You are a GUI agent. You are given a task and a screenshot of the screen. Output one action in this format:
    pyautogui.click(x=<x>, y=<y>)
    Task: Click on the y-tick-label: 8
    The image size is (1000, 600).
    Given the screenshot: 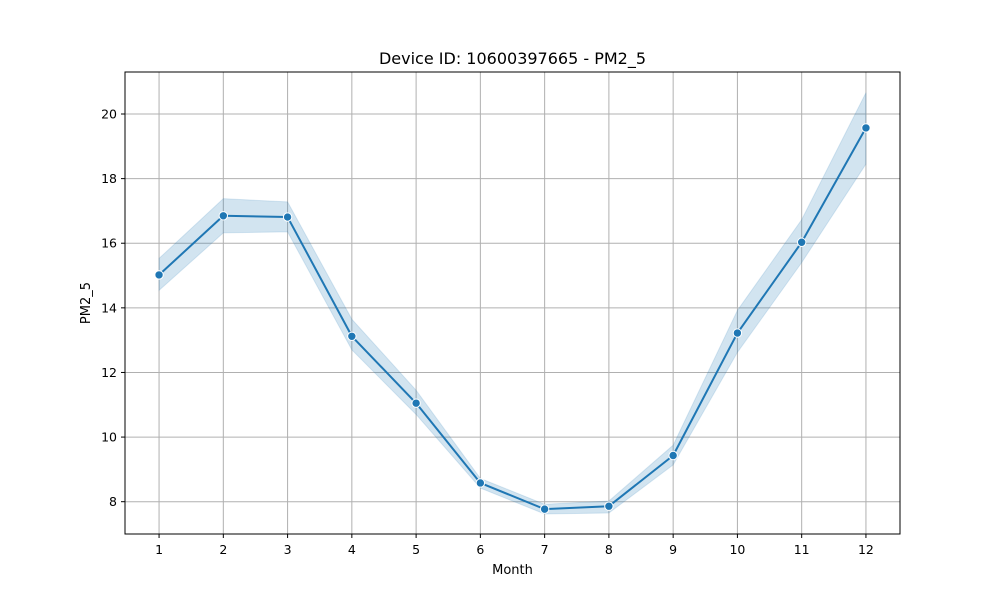 What is the action you would take?
    pyautogui.click(x=113, y=501)
    